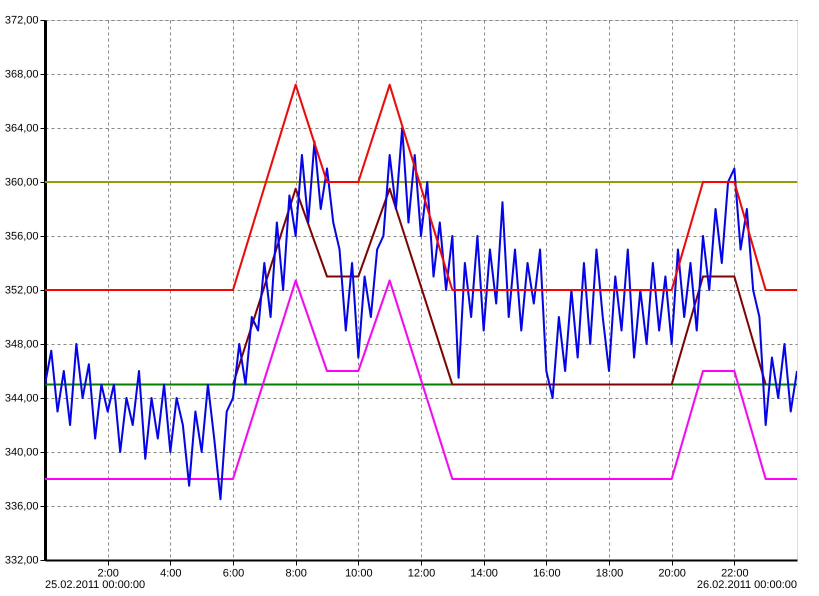 The image size is (819, 596). I want to click on y-tick-label: 364,00, so click(21, 128).